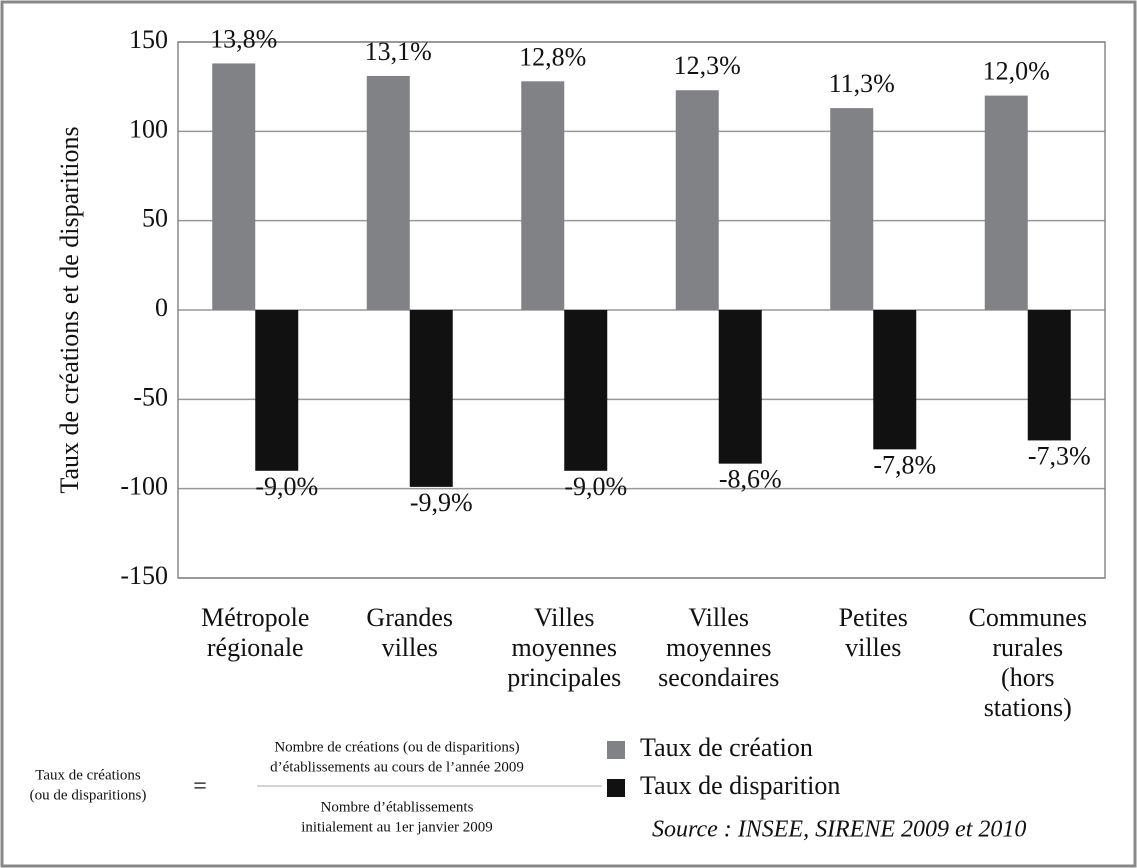 The width and height of the screenshot is (1137, 868). What do you see at coordinates (750, 479) in the screenshot?
I see `value-label: -8,6%` at bounding box center [750, 479].